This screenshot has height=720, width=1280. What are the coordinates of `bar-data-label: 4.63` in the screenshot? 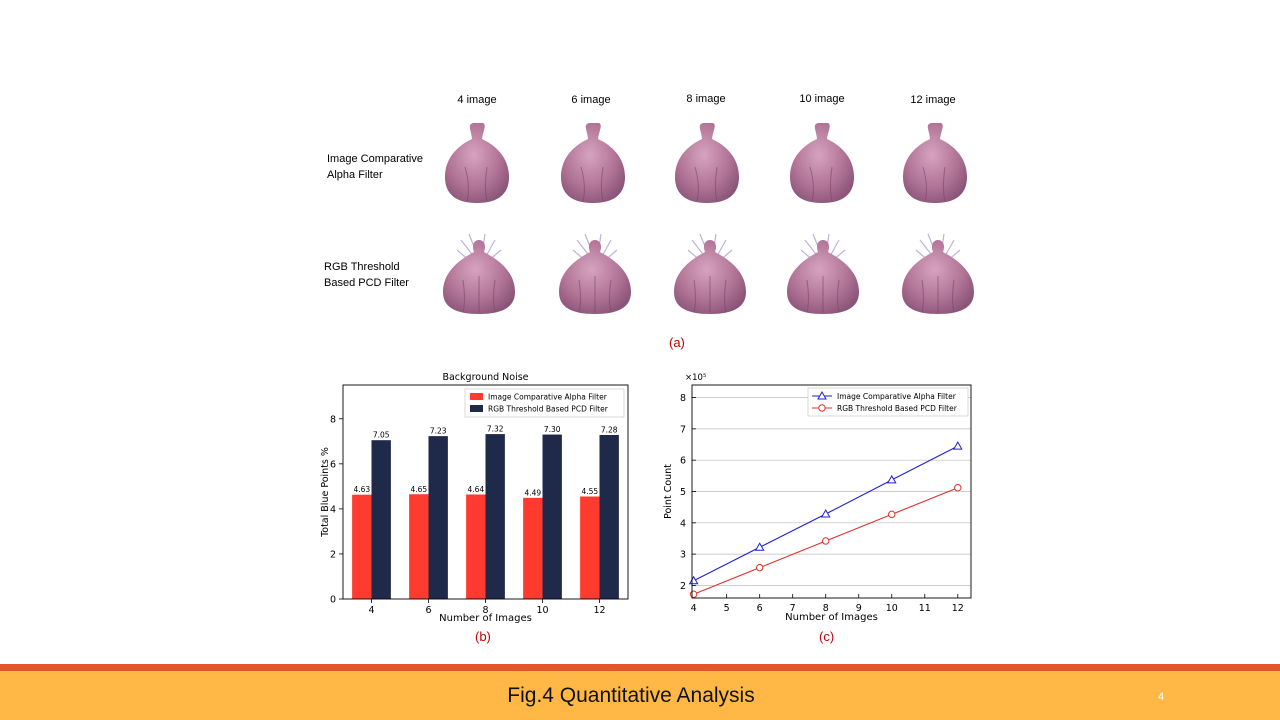 It's located at (361, 489).